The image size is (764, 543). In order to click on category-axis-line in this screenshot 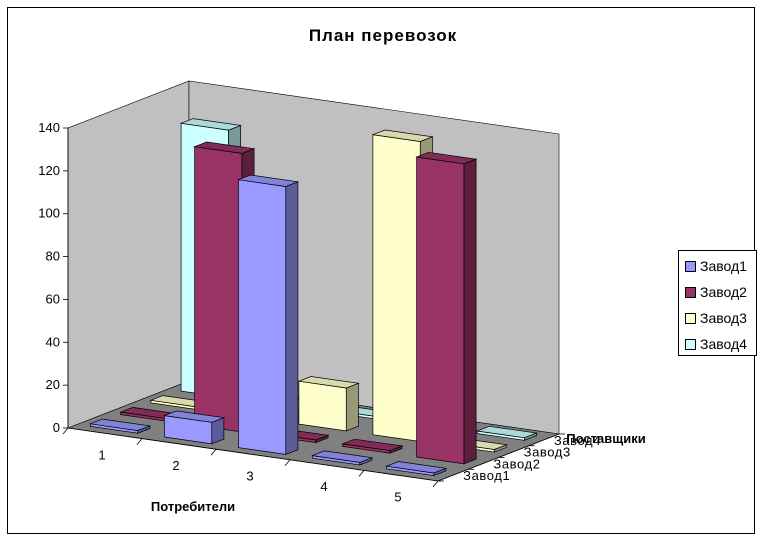, I will do `click(253, 454)`.